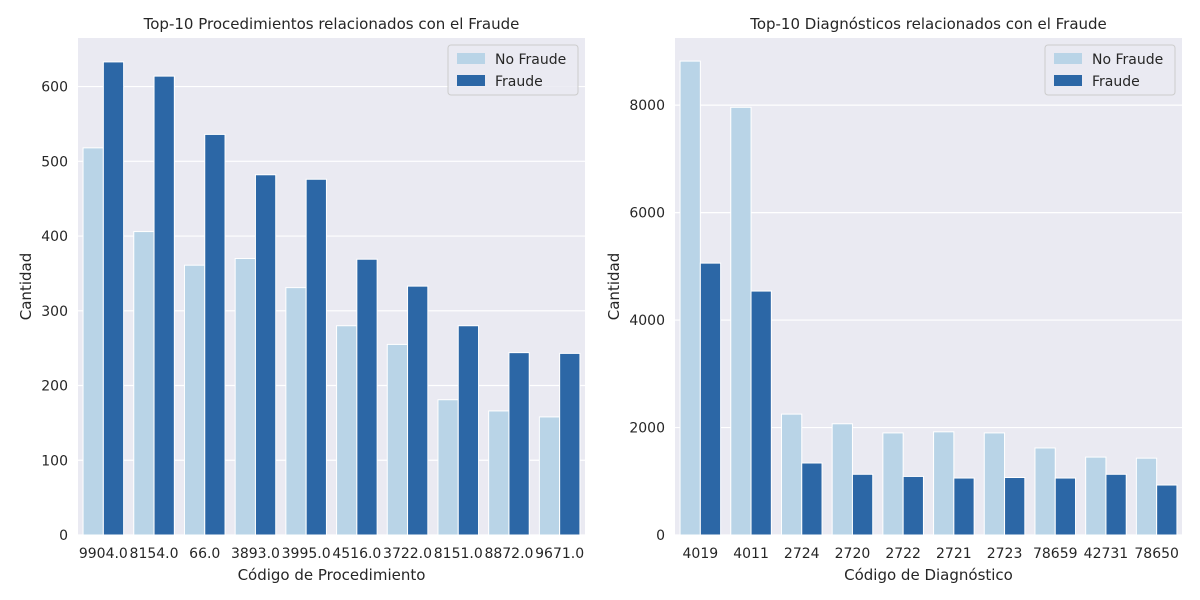 The width and height of the screenshot is (1200, 600). What do you see at coordinates (255, 554) in the screenshot?
I see `x-tick-label: 3893.0` at bounding box center [255, 554].